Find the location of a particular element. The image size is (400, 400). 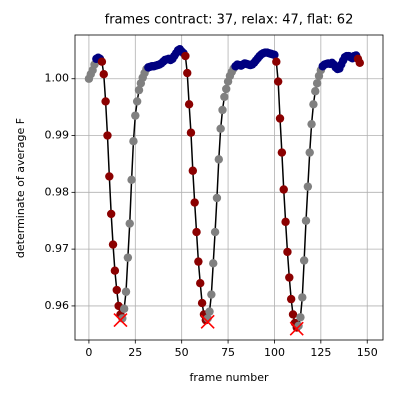

y-tick-label: 1.00 is located at coordinates (57, 78).